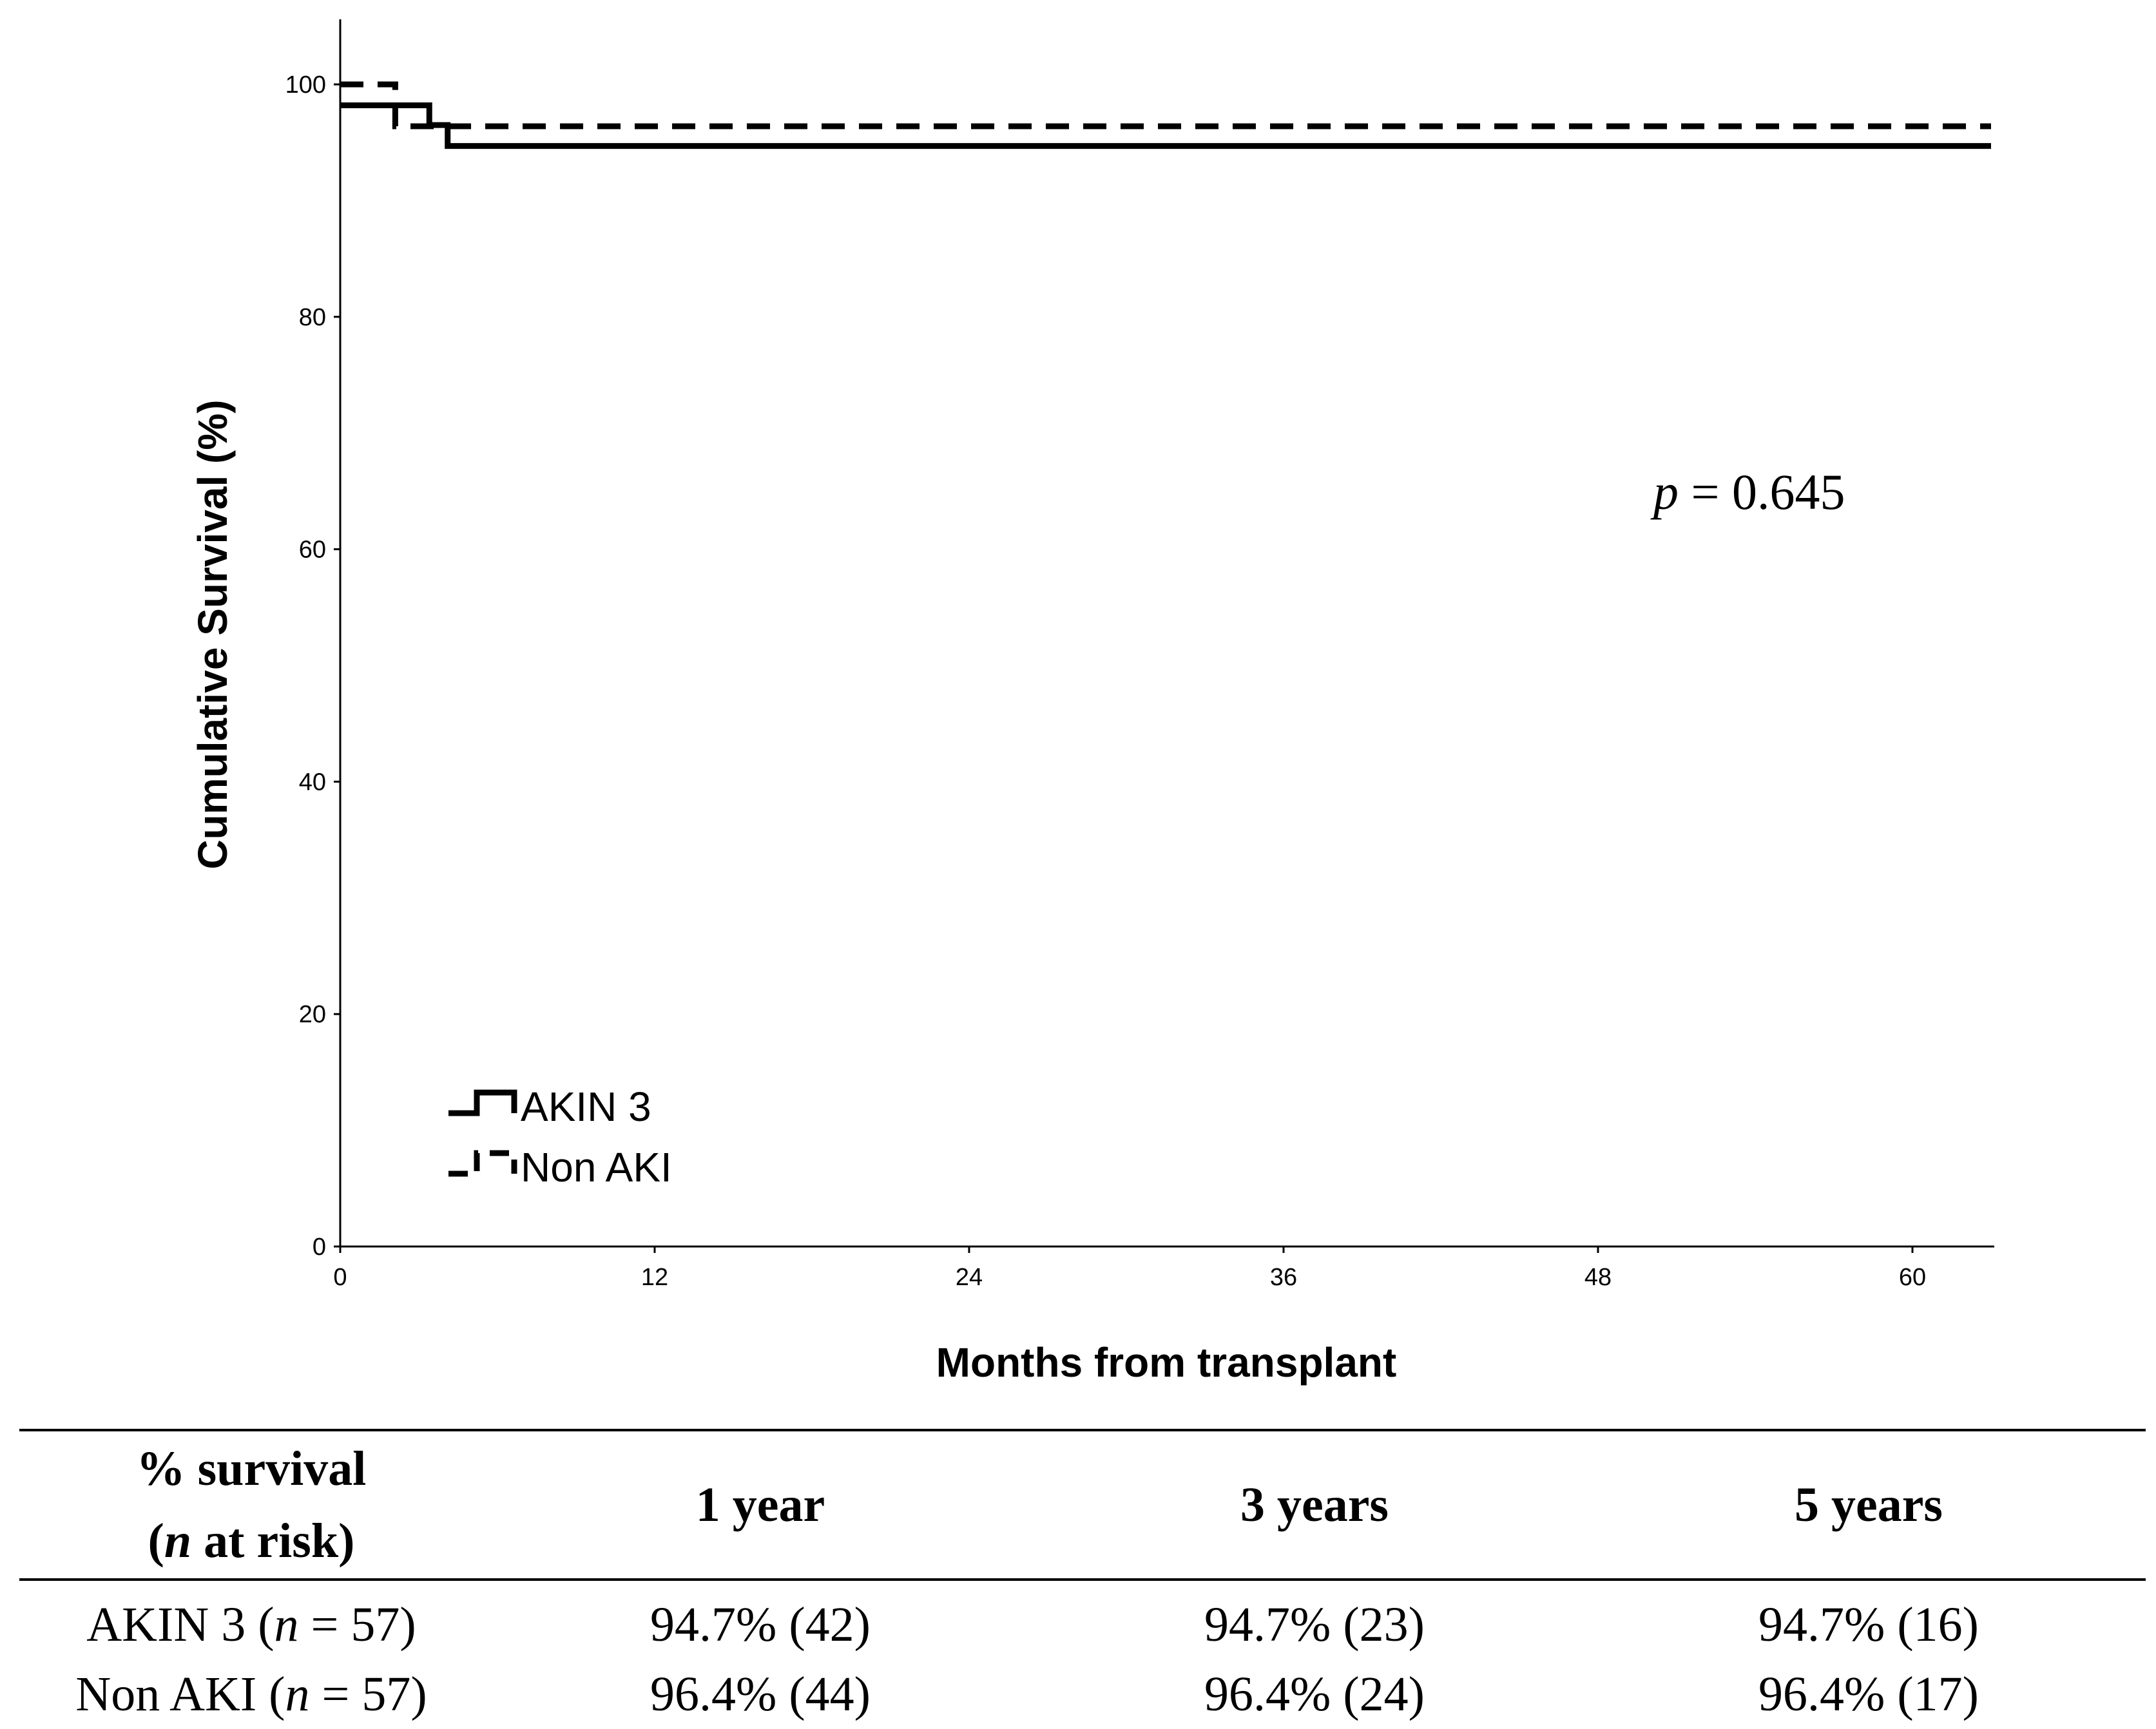 This screenshot has height=1729, width=2156. I want to click on table-cell: 96.4% (24), so click(1314, 1694).